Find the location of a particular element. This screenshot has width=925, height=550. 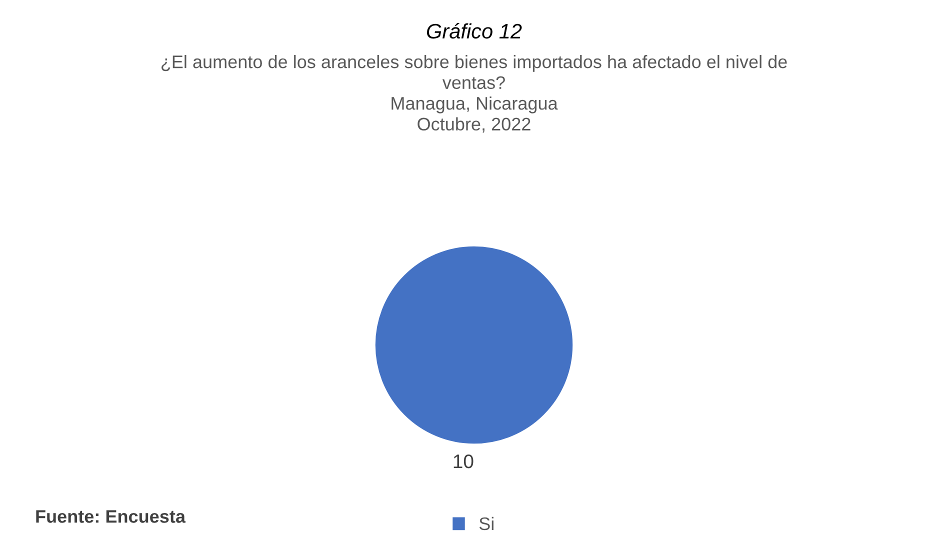

chart-subtitle: ¿El aumento de los aranceles sobre bienes importados ha afectado el nivel de ventas? Managua, Nicaragua Octubre, 2022 is located at coordinates (474, 94).